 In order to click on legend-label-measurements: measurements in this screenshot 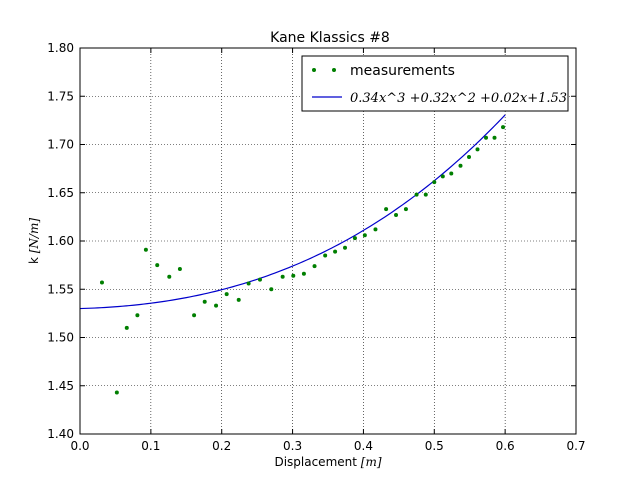, I will do `click(402, 71)`.